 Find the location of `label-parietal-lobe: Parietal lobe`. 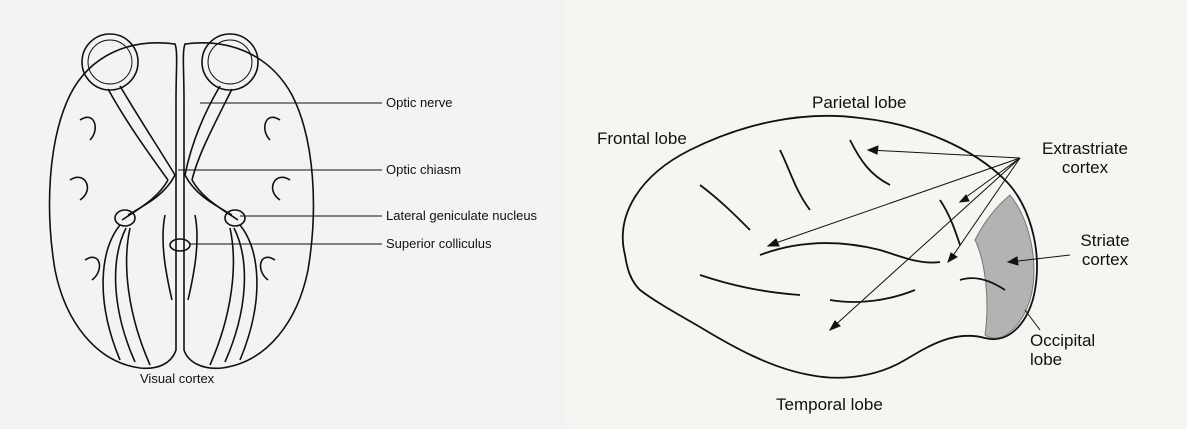

label-parietal-lobe: Parietal lobe is located at coordinates (859, 102).